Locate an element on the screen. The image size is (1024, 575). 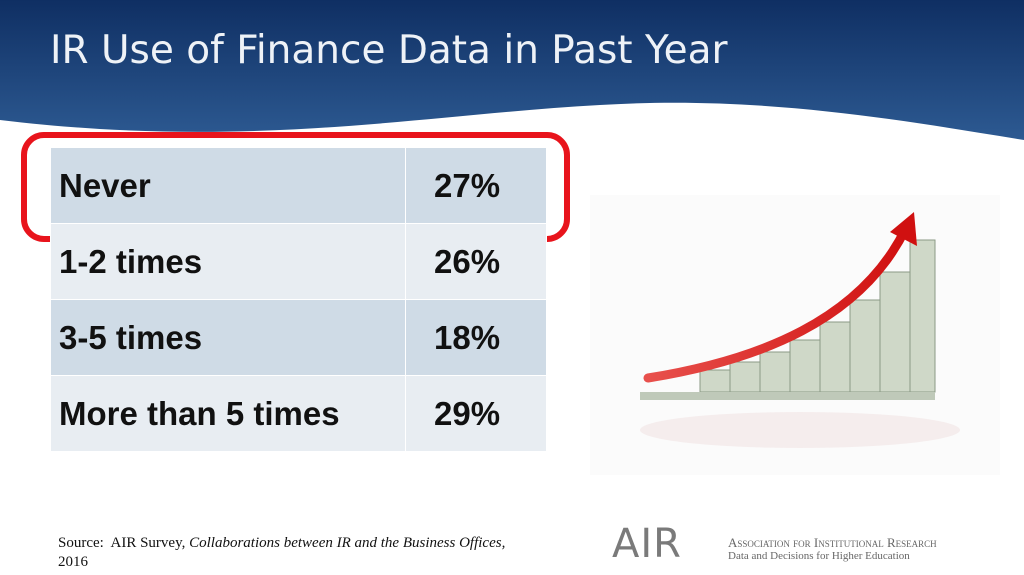
percent-cell: 26% is located at coordinates (476, 261).